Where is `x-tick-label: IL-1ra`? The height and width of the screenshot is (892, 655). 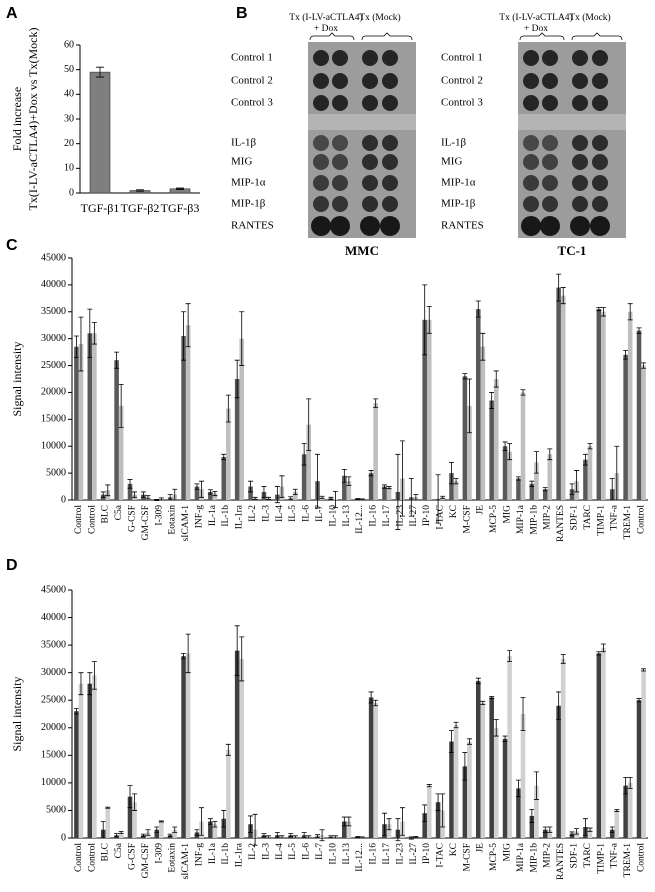 x-tick-label: IL-1ra is located at coordinates (240, 516).